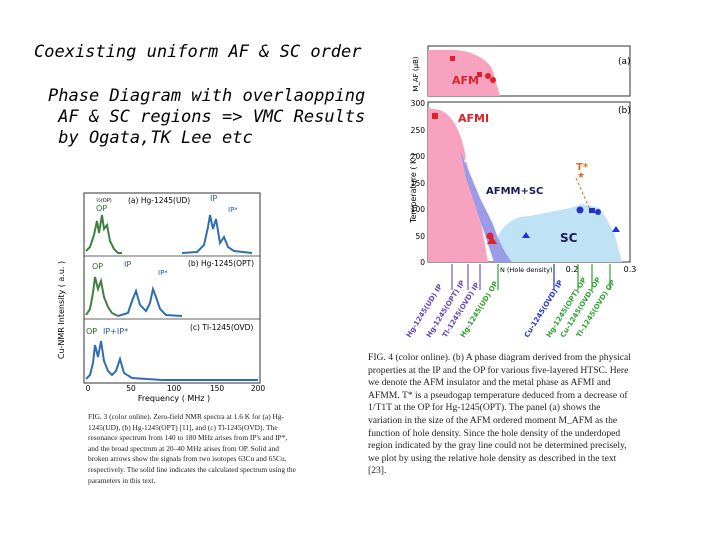 The width and height of the screenshot is (720, 540). I want to click on fig4b-ytick: 0, so click(422, 262).